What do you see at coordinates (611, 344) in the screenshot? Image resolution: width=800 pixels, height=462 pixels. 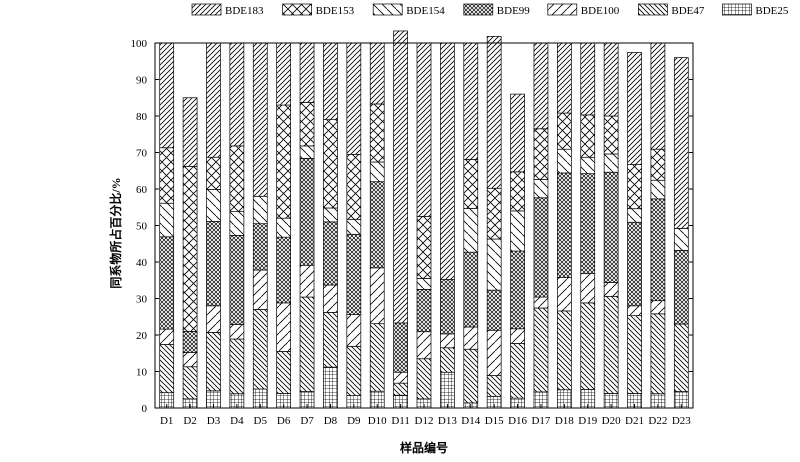 I see `bar-segment-bde47-d20` at bounding box center [611, 344].